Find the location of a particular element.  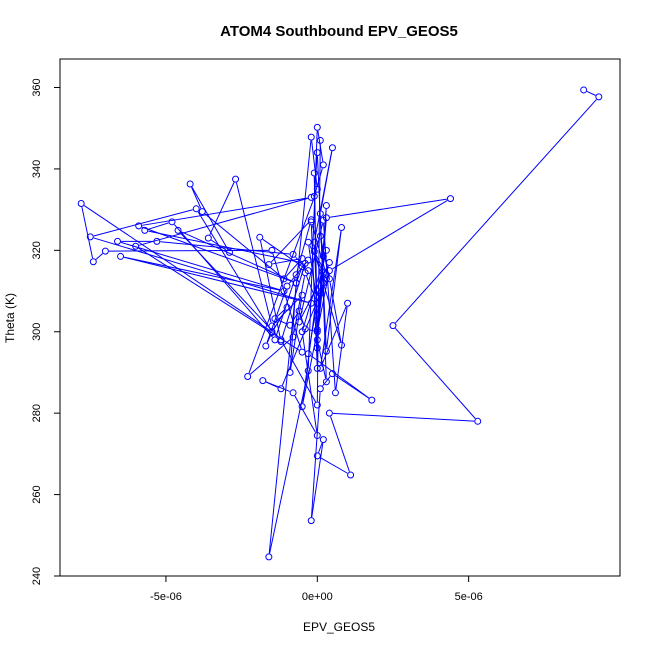

x-tick-label: 5e-06 is located at coordinates (469, 597).